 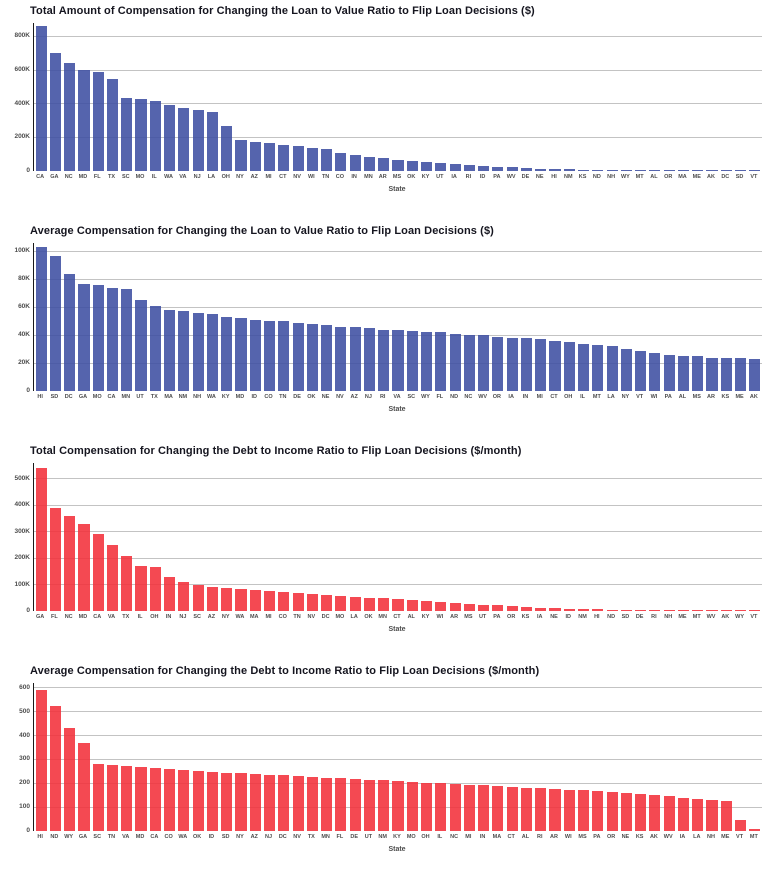 What do you see at coordinates (598, 367) in the screenshot?
I see `bar-MT` at bounding box center [598, 367].